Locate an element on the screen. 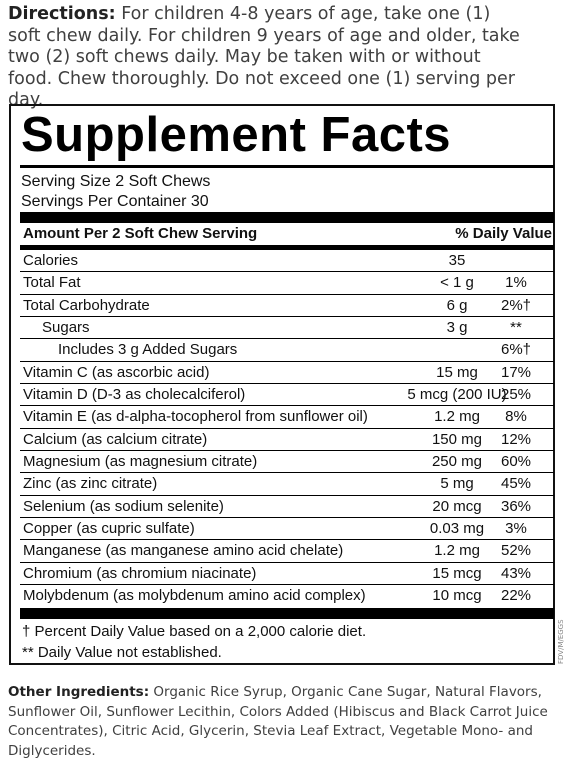  nutrient-dv: 36% is located at coordinates (516, 506).